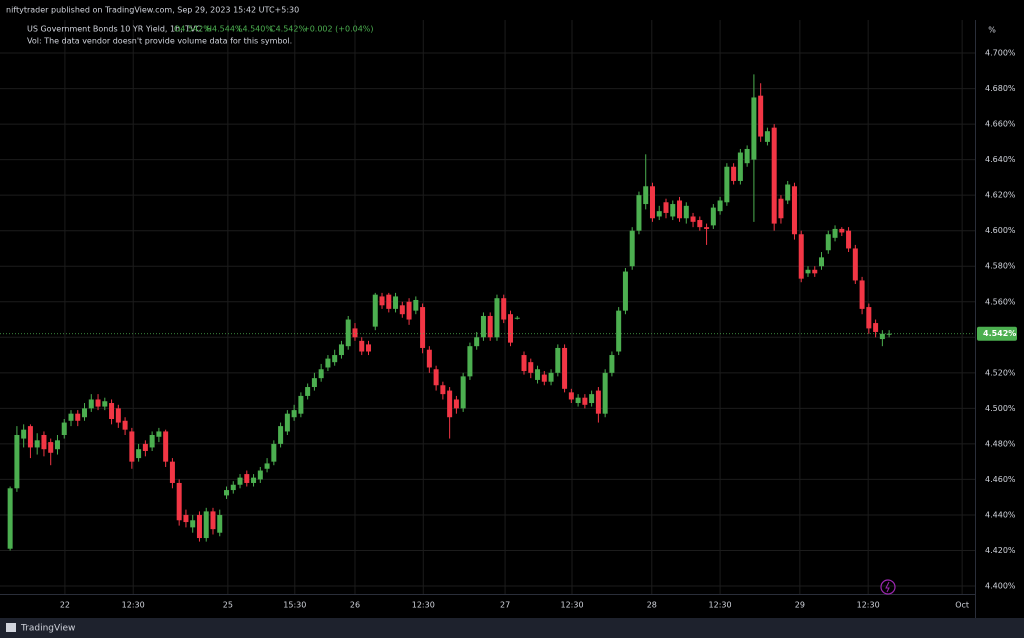 This screenshot has width=1024, height=638. Describe the element at coordinates (1000, 230) in the screenshot. I see `y-tick-label: 4.600%` at that location.